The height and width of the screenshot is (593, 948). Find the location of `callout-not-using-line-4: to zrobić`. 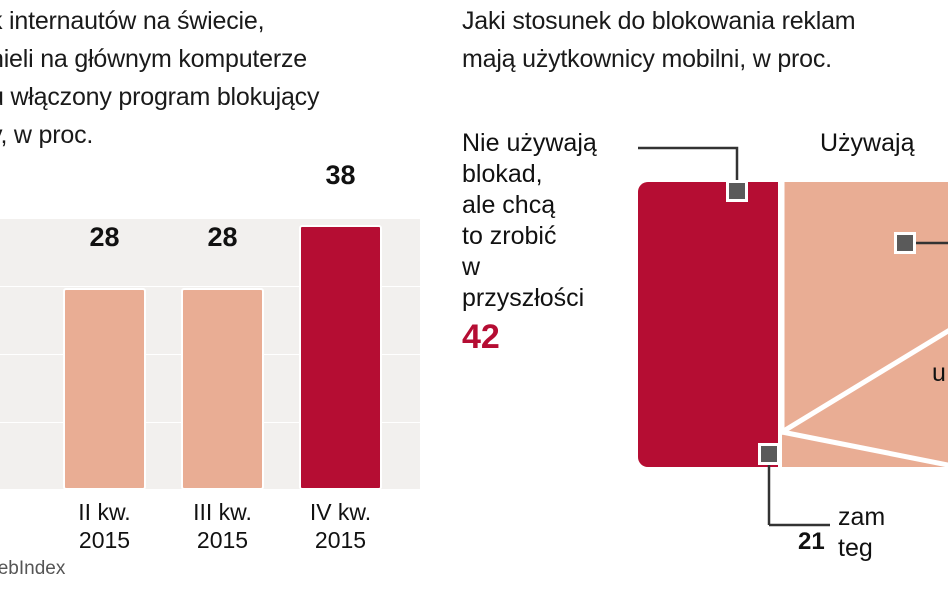

callout-not-using-line-4: to zrobić is located at coordinates (509, 236).